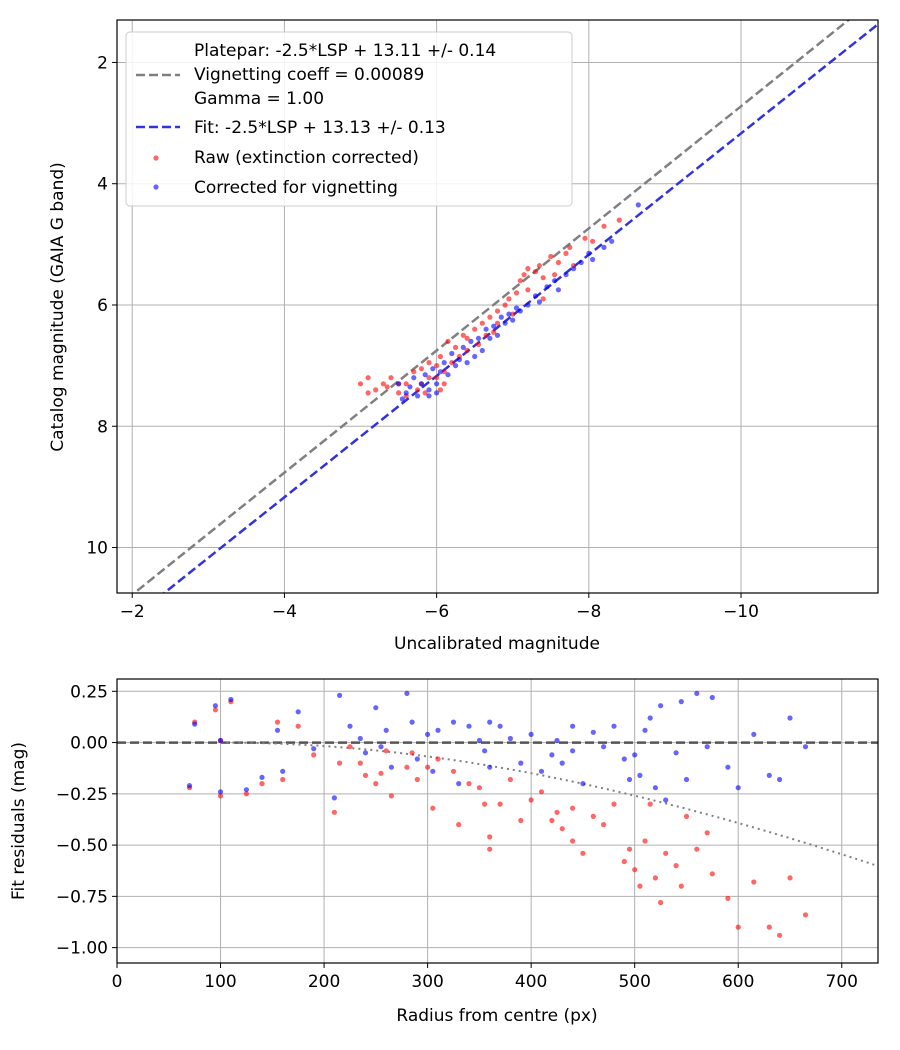 The height and width of the screenshot is (1050, 900). Describe the element at coordinates (320, 128) in the screenshot. I see `legend-fit-label: Fit: -2.5*LSP + 13.13 +/- 0.13` at that location.